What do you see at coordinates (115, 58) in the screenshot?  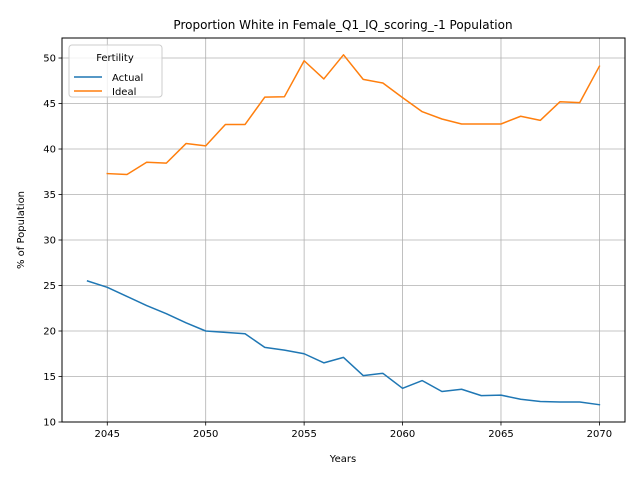 I see `legend-title: Fertility` at bounding box center [115, 58].